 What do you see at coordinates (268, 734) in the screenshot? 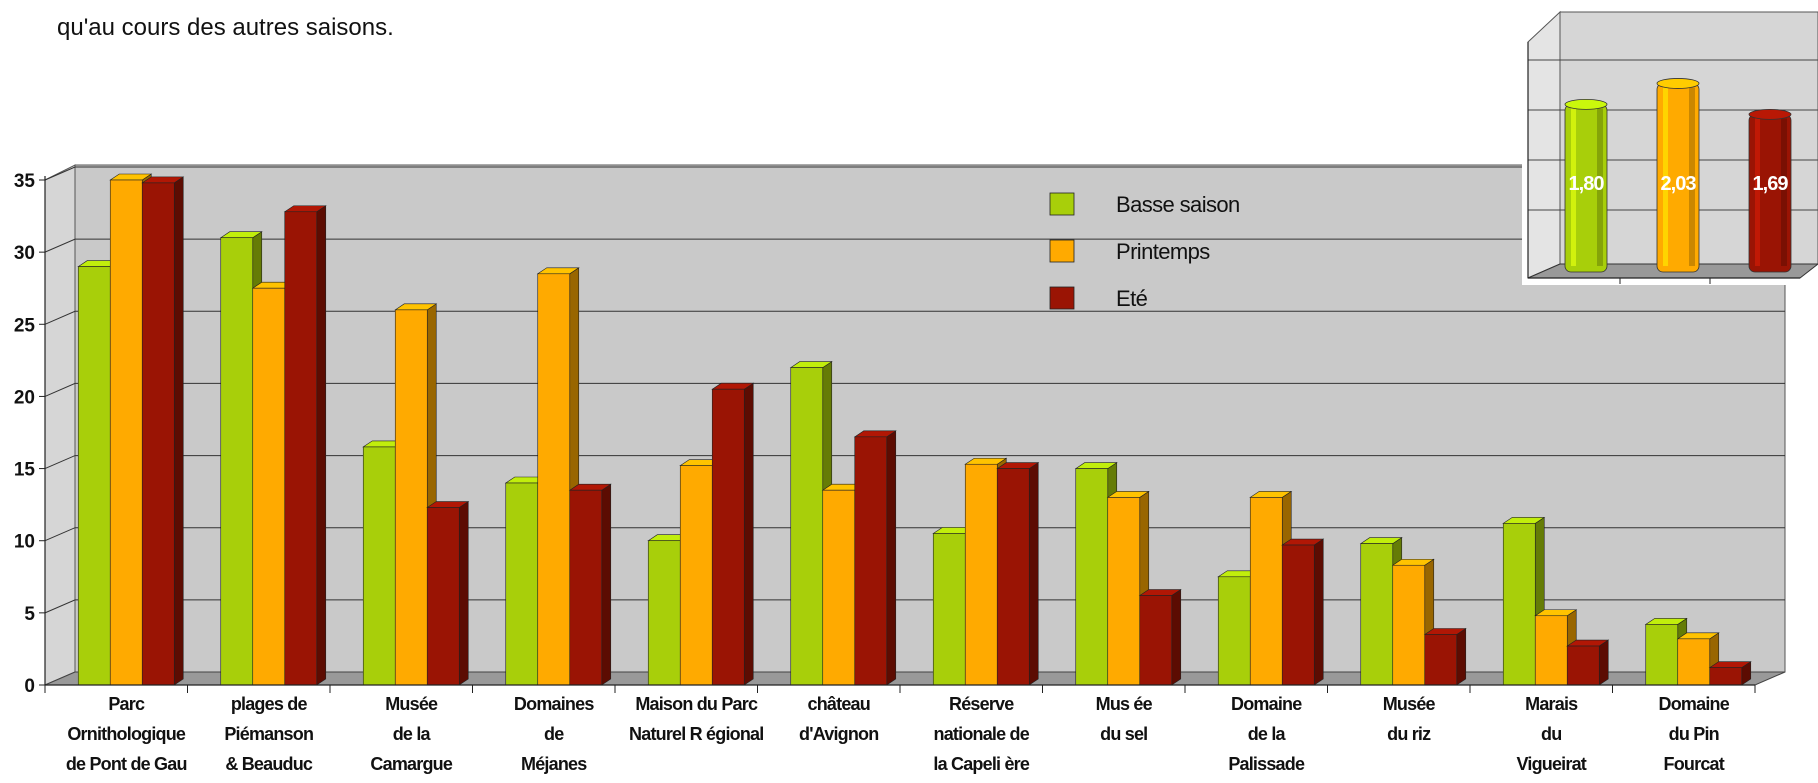
I see `x-category-label: plages de Piémanson & Beauduc` at bounding box center [268, 734].